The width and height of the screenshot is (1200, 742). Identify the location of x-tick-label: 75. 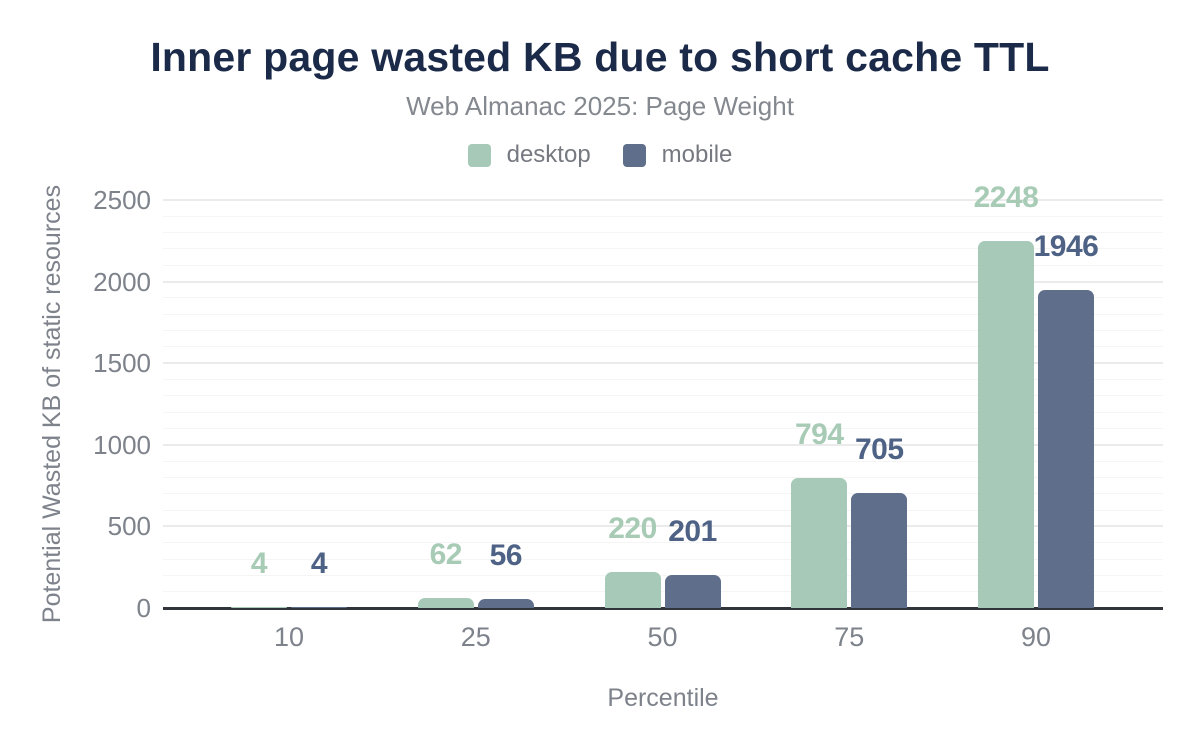
(849, 637).